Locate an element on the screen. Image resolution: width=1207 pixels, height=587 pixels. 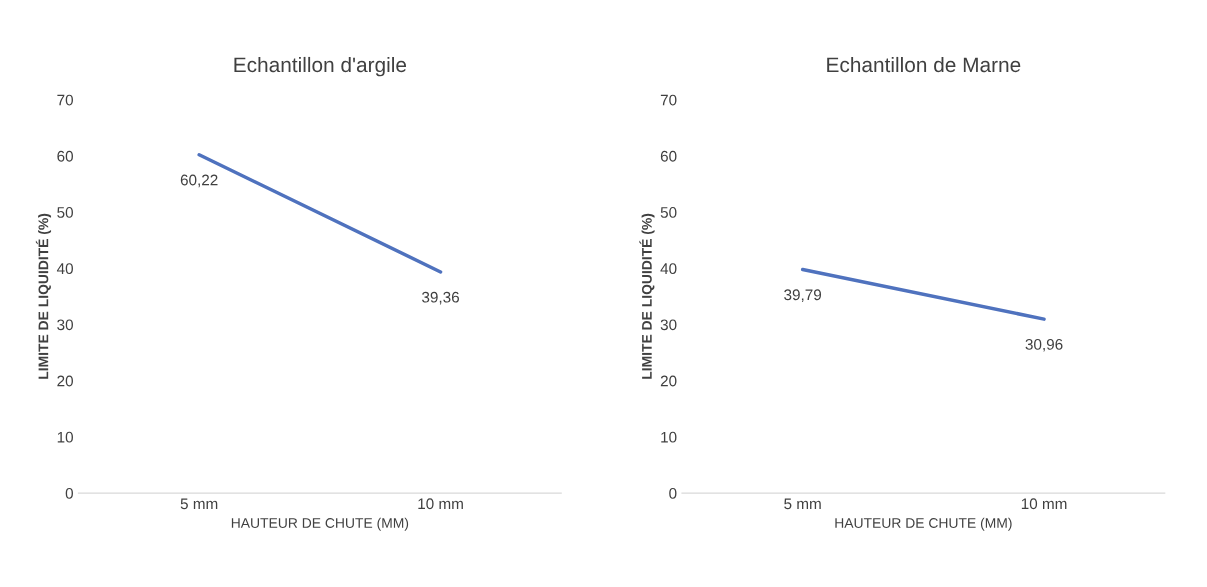
data-label: 39,36 is located at coordinates (440, 298).